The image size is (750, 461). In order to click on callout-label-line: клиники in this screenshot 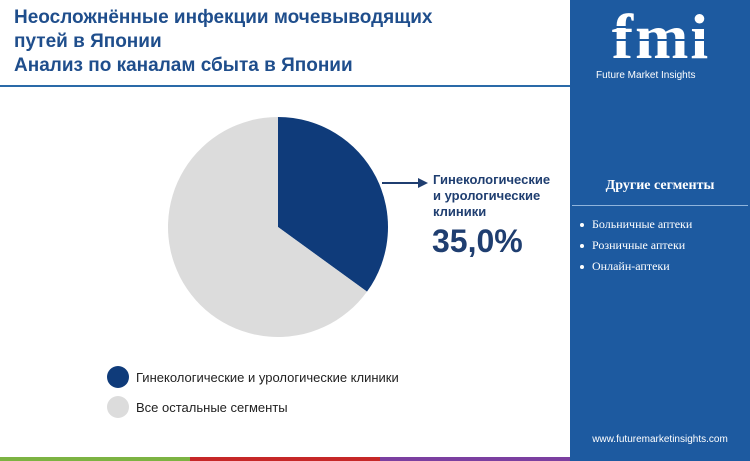, I will do `click(460, 211)`.